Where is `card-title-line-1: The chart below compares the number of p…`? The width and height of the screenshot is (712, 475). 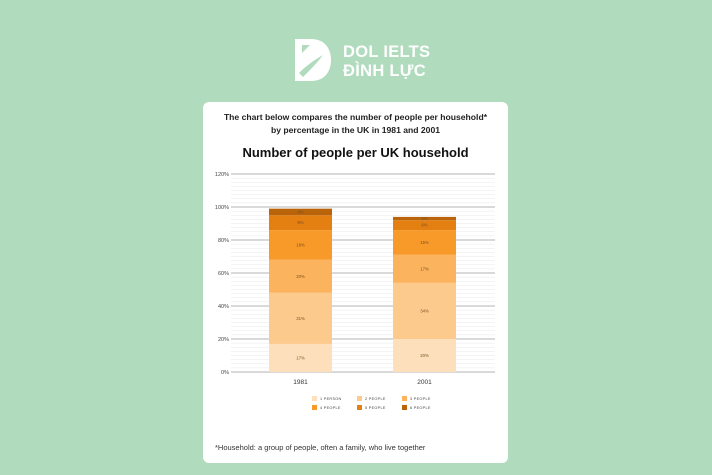
card-title-line-1: The chart below compares the number of p… is located at coordinates (355, 117).